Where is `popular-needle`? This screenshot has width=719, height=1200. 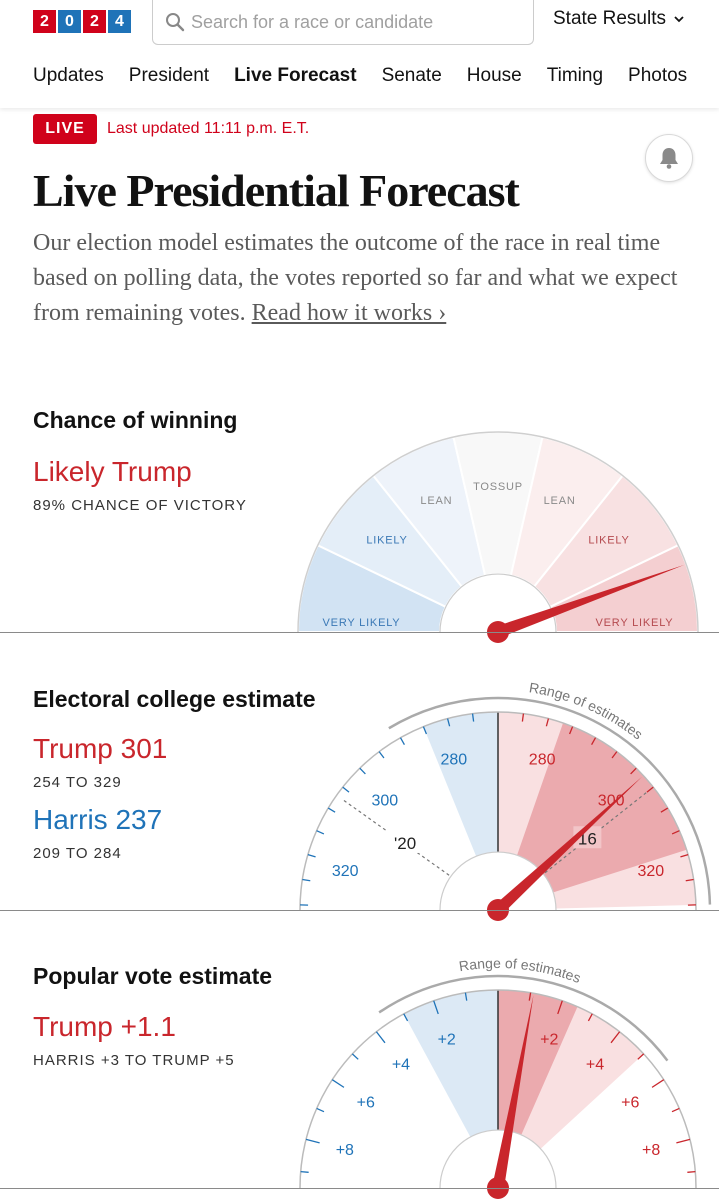
popular-needle is located at coordinates (513, 1092).